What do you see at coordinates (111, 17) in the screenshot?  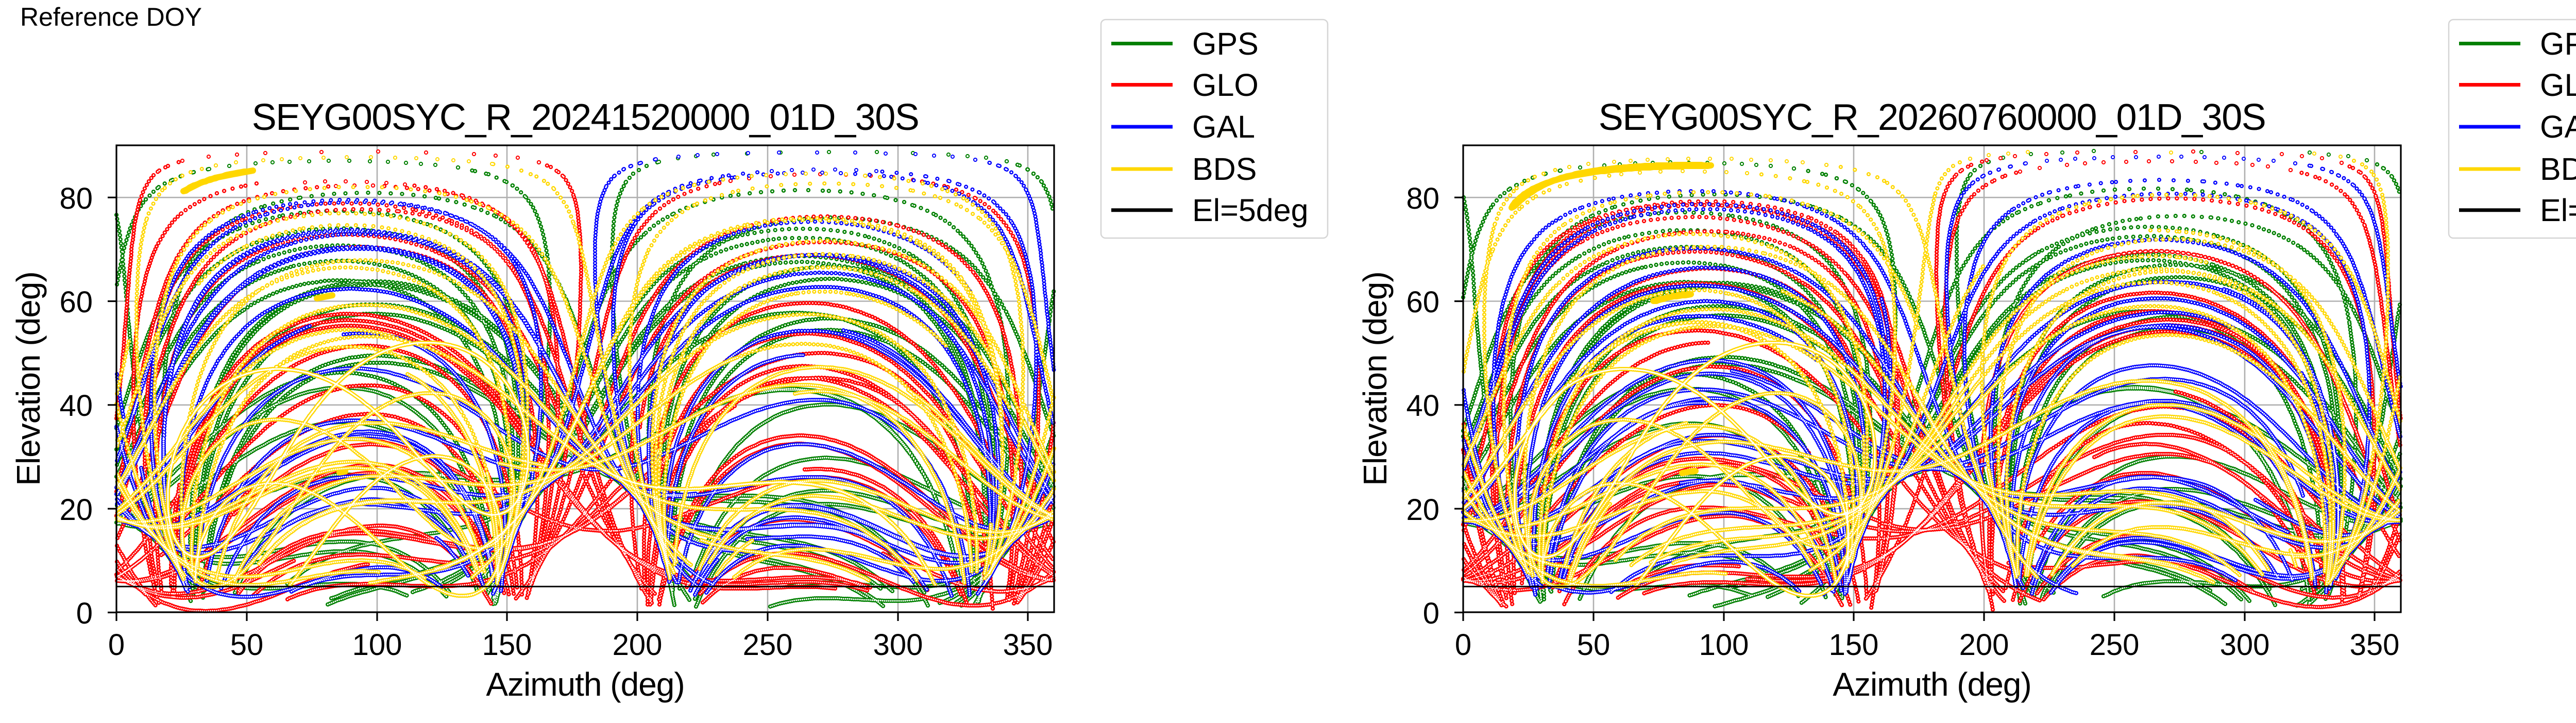 I see `svg-text: Reference DOY` at bounding box center [111, 17].